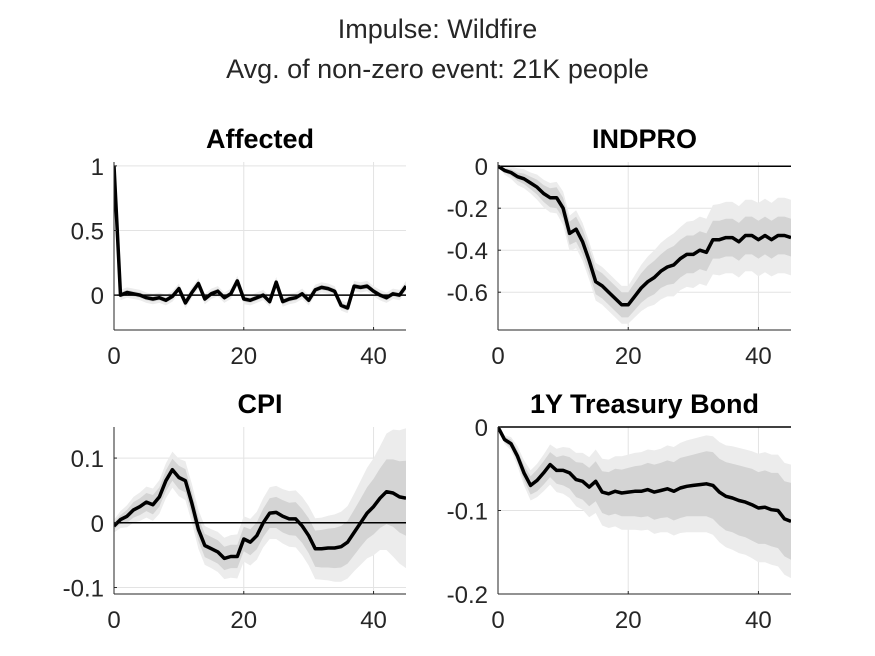 The width and height of the screenshot is (875, 656). I want to click on indpro-outer-band, so click(644, 245).